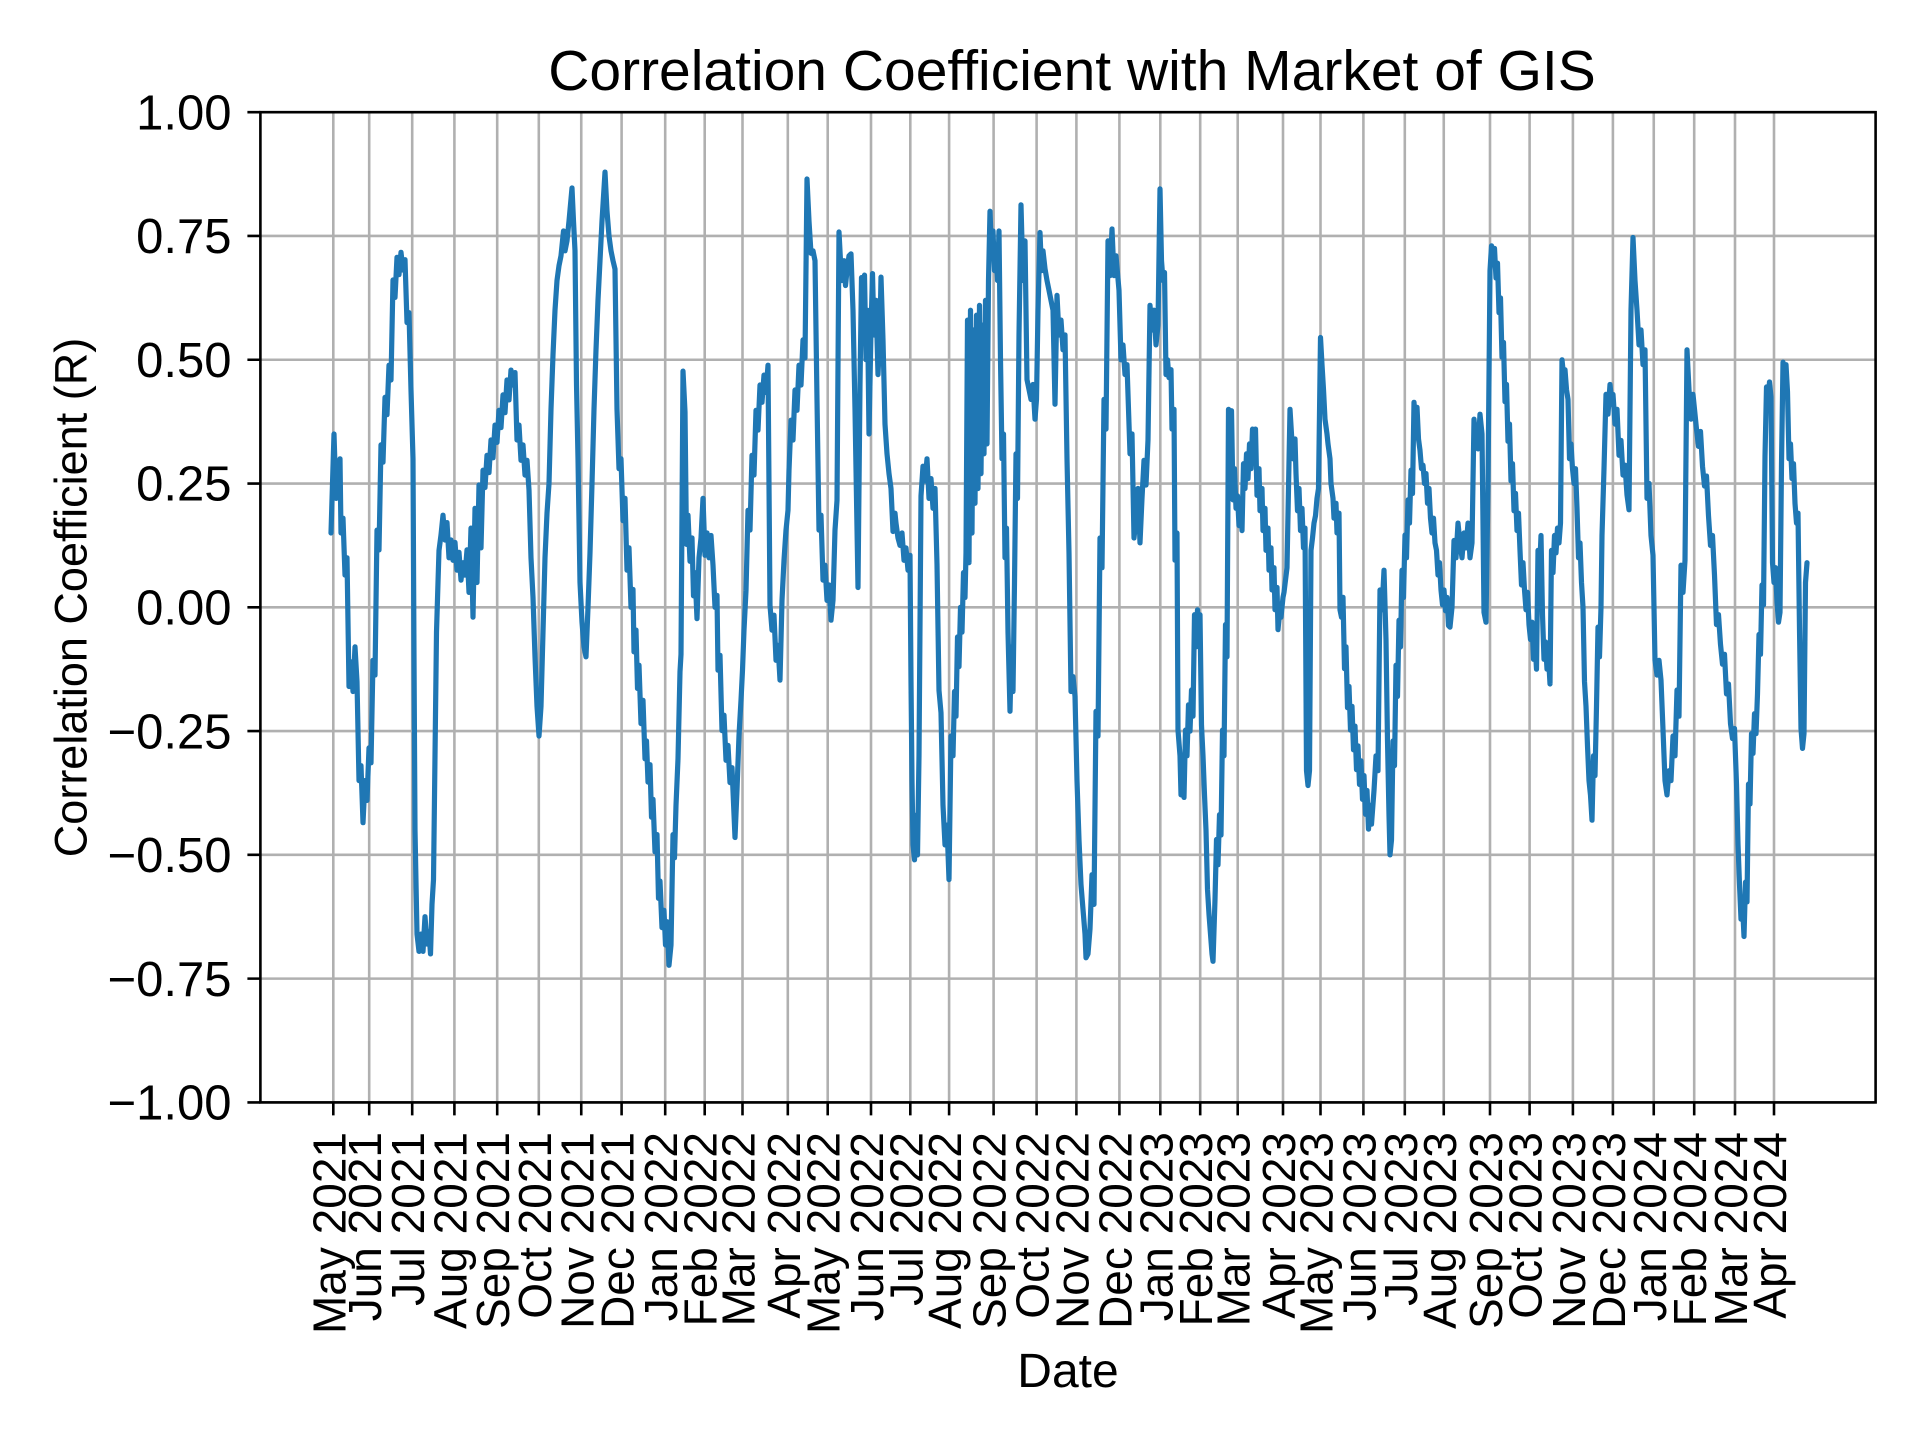 This screenshot has width=1920, height=1440. I want to click on svg-text: 0.75, so click(183, 237).